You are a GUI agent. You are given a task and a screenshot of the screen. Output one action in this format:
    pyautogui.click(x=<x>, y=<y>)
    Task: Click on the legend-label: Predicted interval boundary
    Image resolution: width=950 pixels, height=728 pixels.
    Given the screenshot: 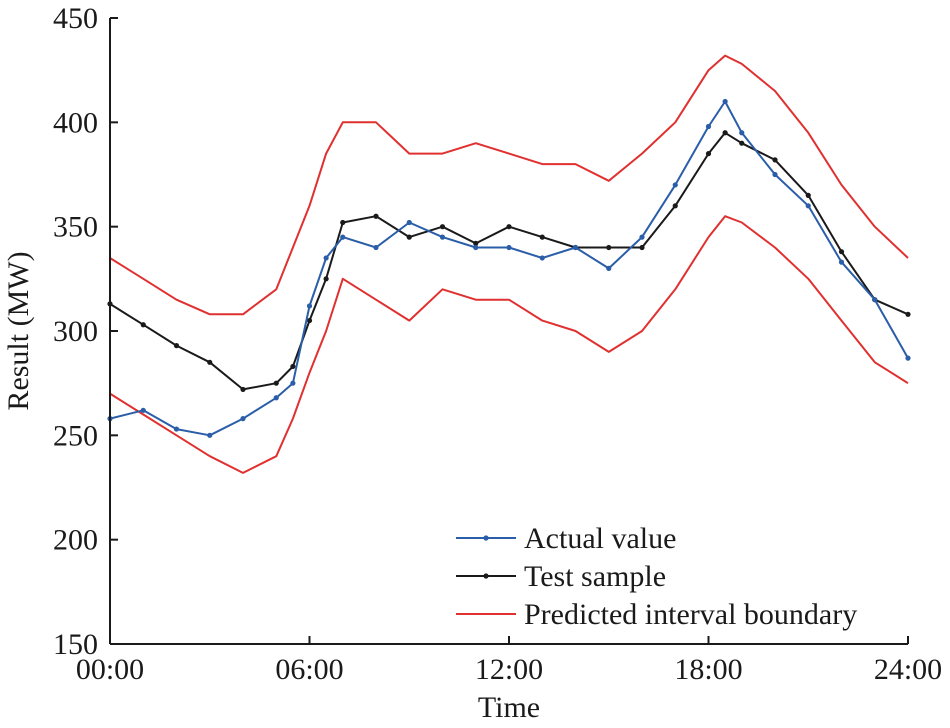 What is the action you would take?
    pyautogui.click(x=690, y=614)
    